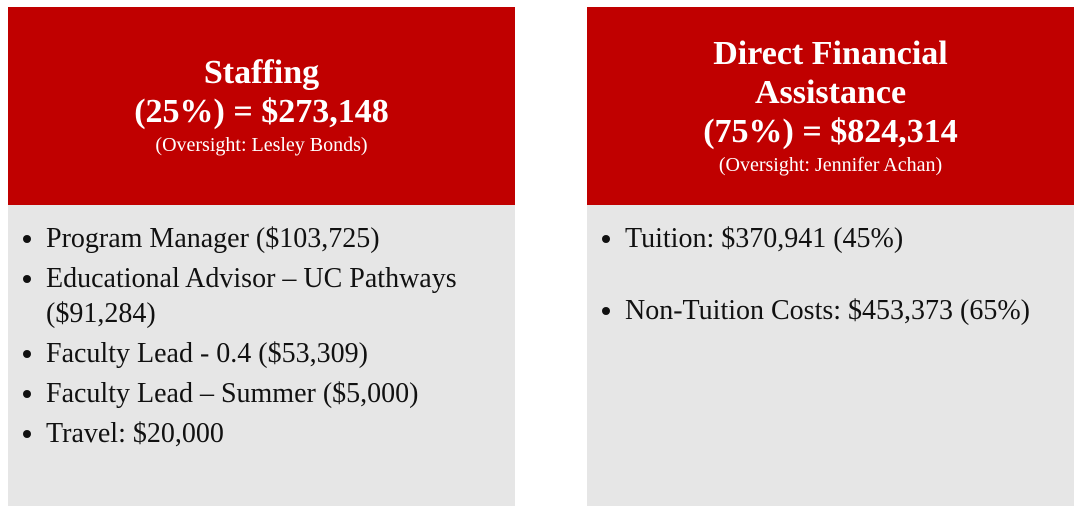 The image size is (1081, 506). What do you see at coordinates (829, 310) in the screenshot?
I see `list-item: Non-Tuition Costs: $453,373 (65%)` at bounding box center [829, 310].